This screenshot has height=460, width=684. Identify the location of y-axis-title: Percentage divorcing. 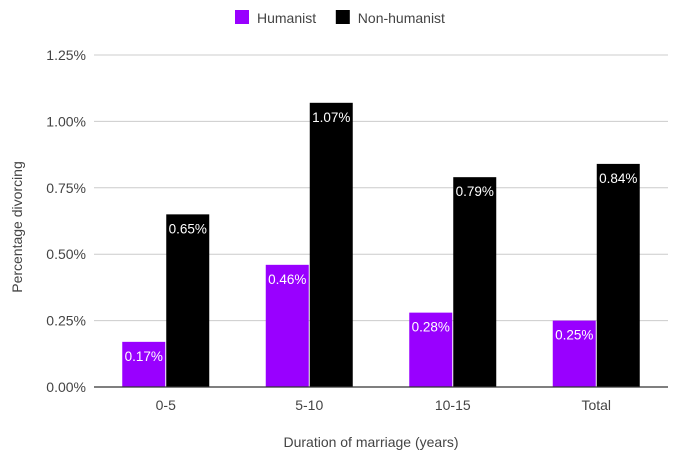
(17, 227).